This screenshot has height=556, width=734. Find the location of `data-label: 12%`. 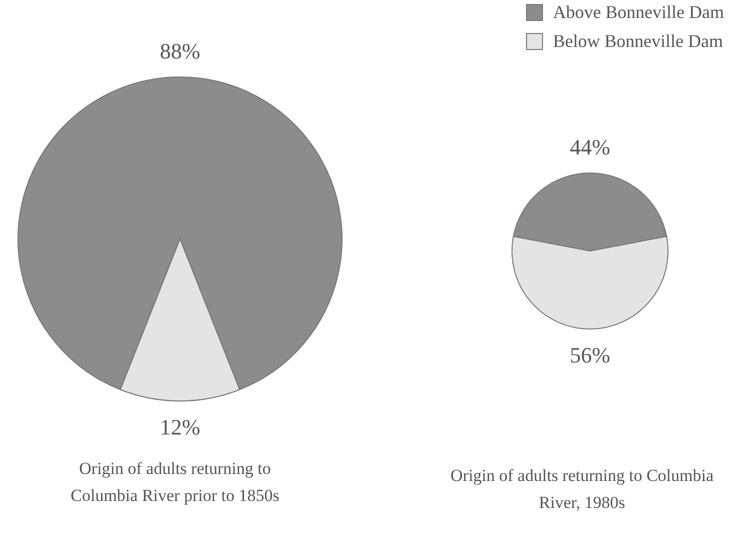

data-label: 12% is located at coordinates (180, 427).